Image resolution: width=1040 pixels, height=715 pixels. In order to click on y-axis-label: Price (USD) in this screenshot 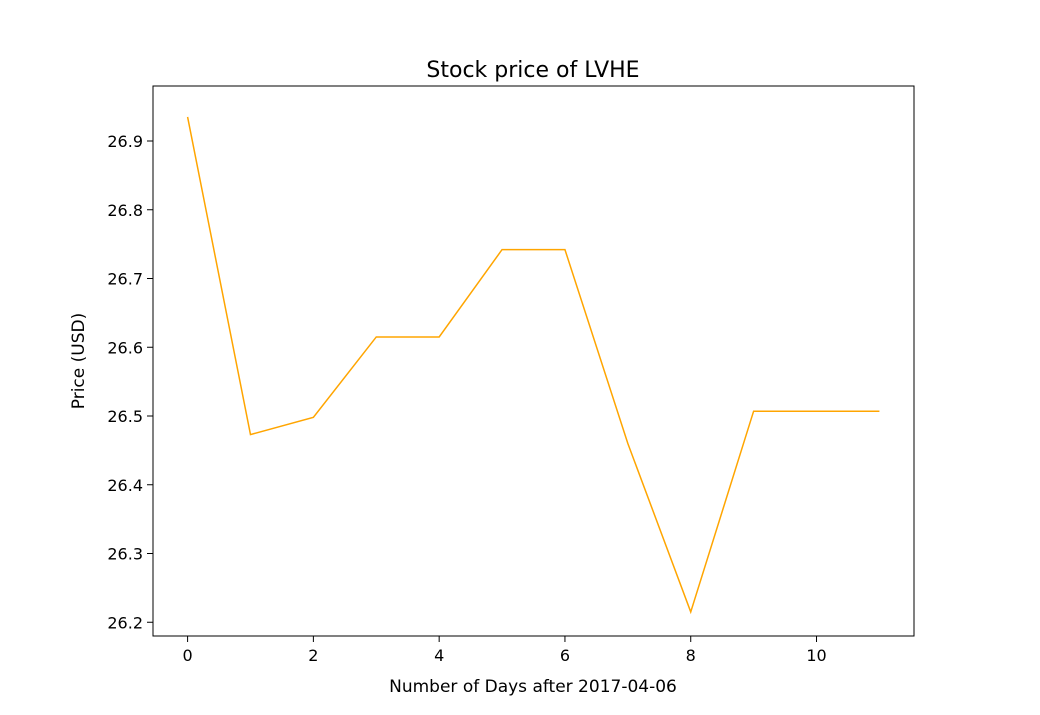, I will do `click(79, 361)`.